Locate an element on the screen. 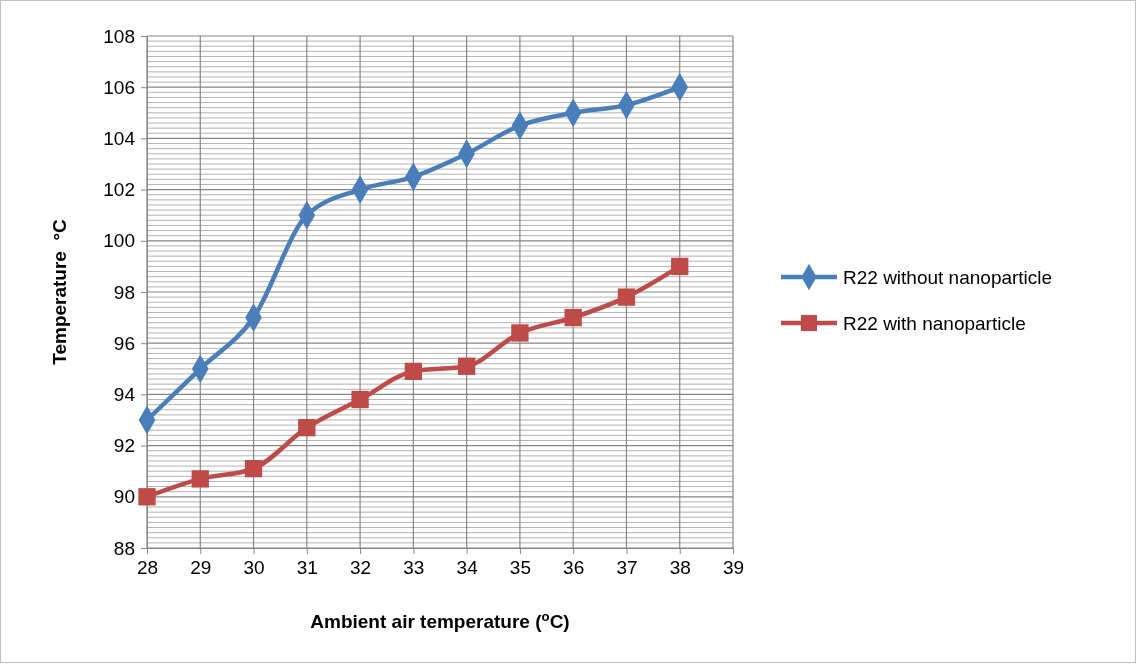 Image resolution: width=1137 pixels, height=665 pixels. y-tick-label: 100 is located at coordinates (119, 241).